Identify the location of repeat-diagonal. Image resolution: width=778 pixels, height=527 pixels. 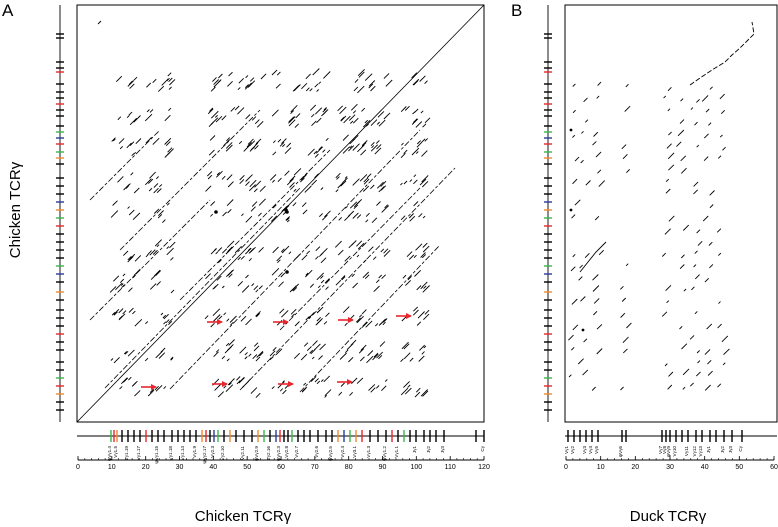
(202, 288).